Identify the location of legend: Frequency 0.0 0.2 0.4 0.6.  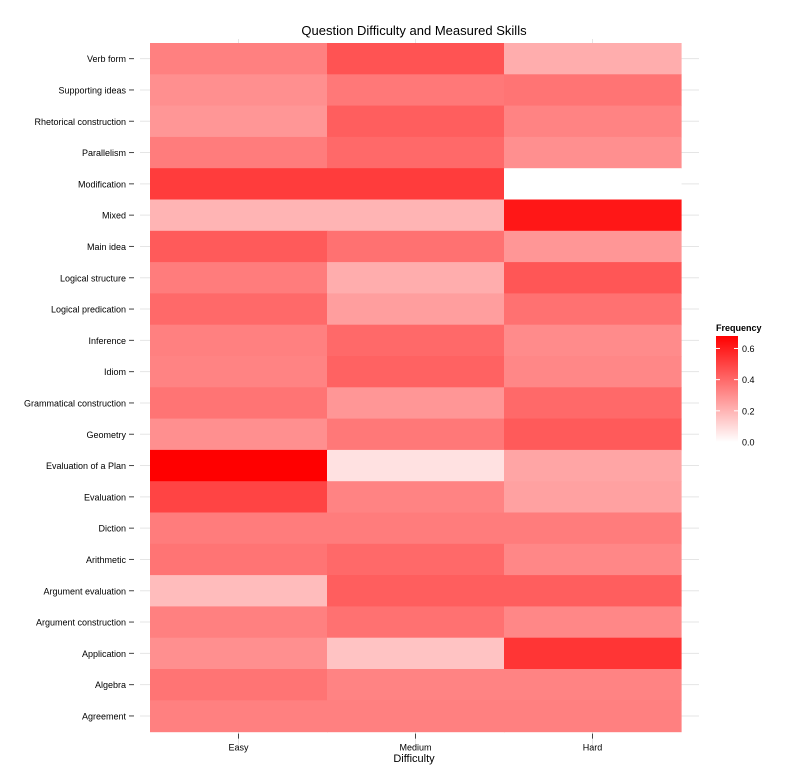
(739, 385).